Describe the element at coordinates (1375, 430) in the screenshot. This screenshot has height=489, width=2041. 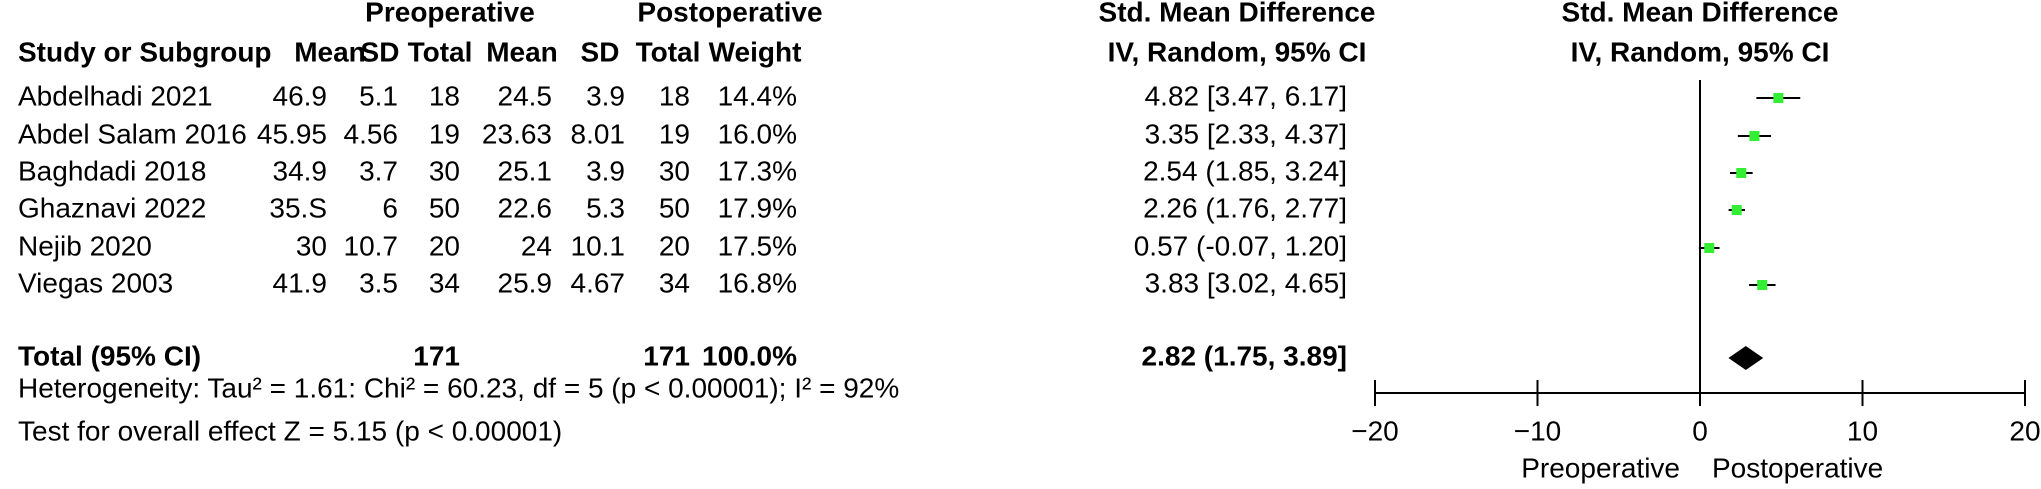
I see `x-tick-label: −20` at that location.